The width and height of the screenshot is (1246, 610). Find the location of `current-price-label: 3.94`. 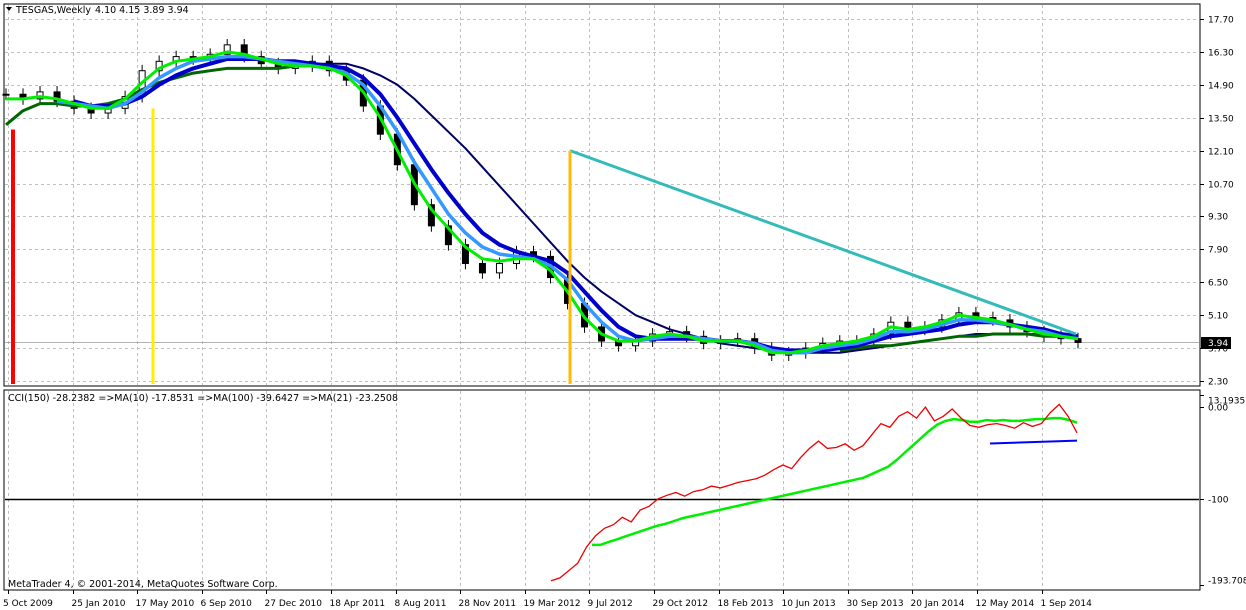

current-price-label: 3.94 is located at coordinates (1218, 344).